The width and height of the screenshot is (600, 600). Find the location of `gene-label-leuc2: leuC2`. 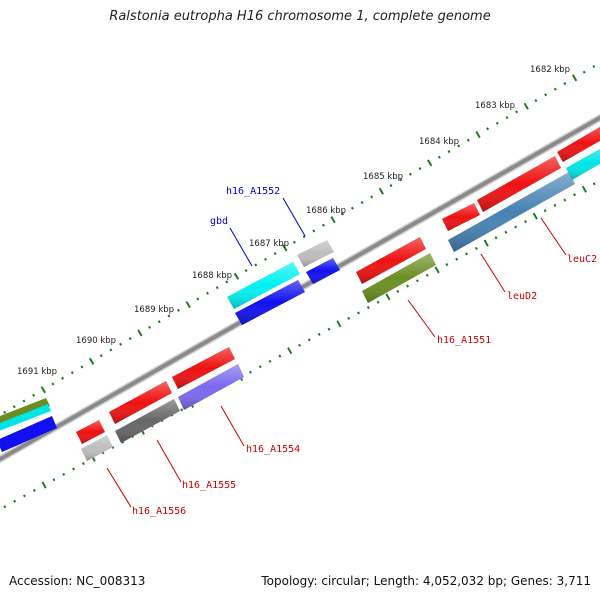

gene-label-leuc2: leuC2 is located at coordinates (582, 259).